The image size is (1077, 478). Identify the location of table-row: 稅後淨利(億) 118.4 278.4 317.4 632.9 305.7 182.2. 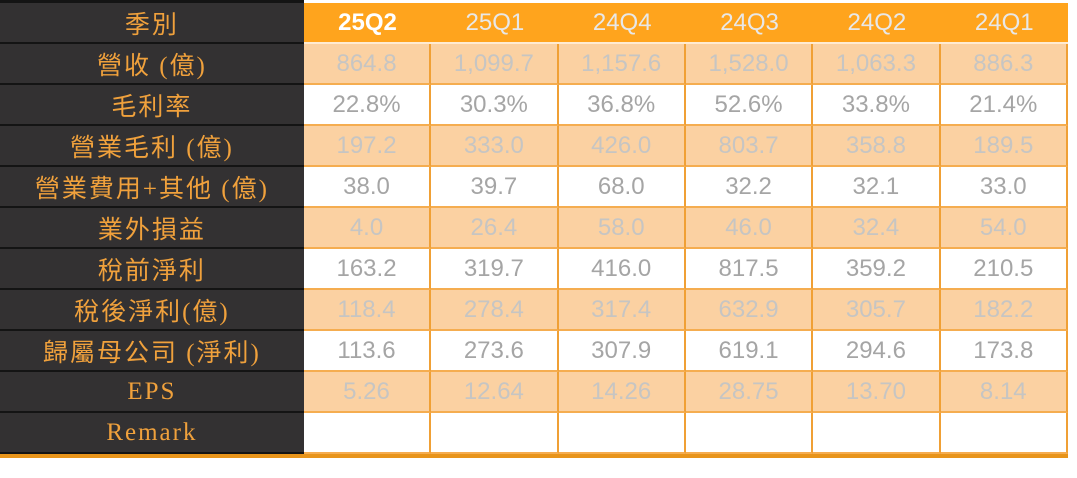
(534, 310).